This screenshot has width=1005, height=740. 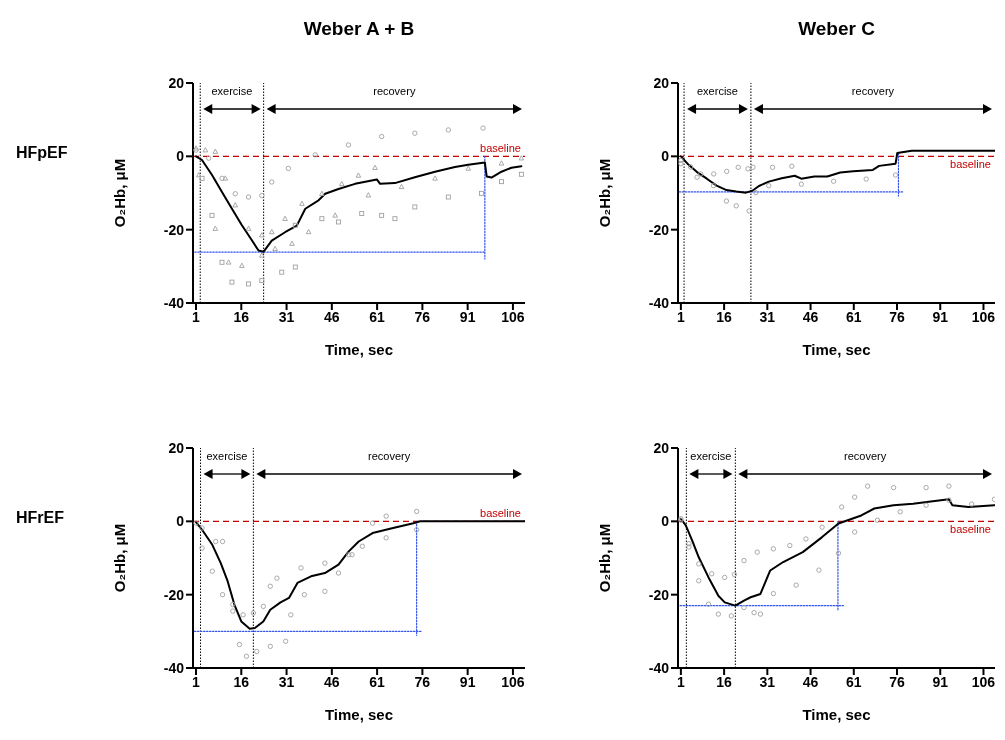 I want to click on chart-title: Weber C, so click(x=836, y=29).